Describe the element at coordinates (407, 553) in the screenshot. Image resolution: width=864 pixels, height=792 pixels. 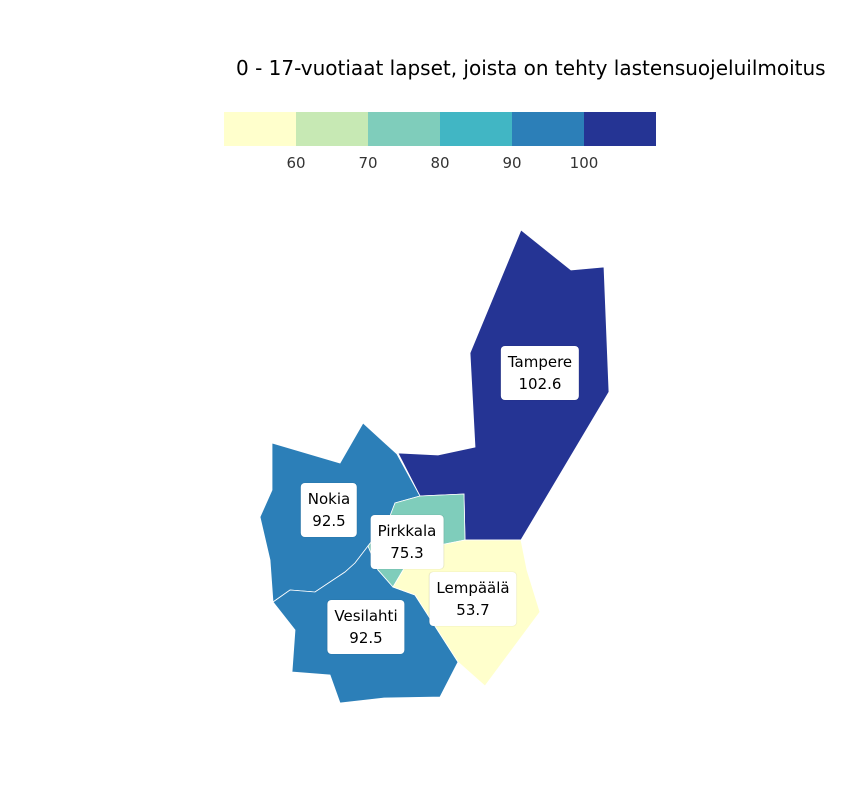
I see `region-value: 75.3` at that location.